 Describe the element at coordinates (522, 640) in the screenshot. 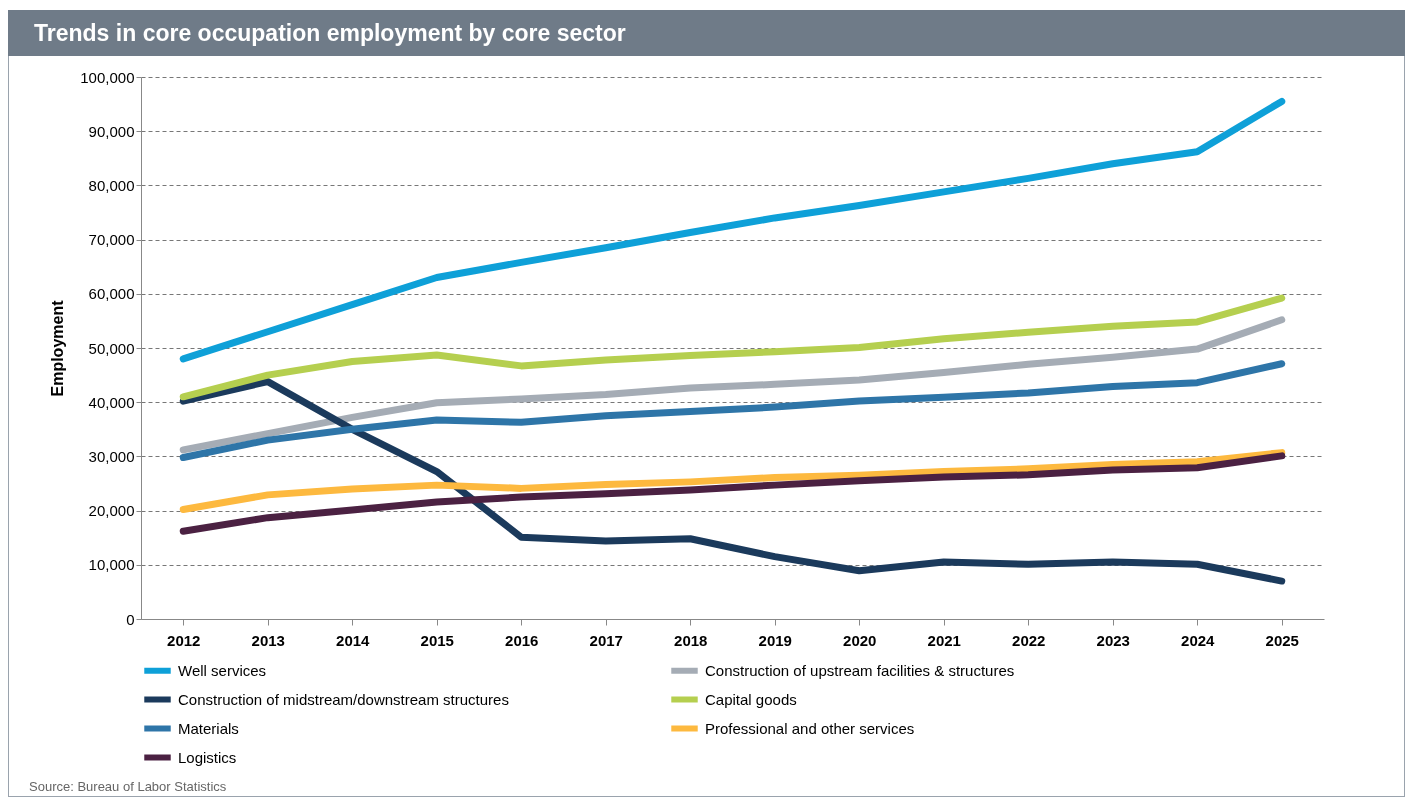

I see `x-tick-label: 2016` at that location.